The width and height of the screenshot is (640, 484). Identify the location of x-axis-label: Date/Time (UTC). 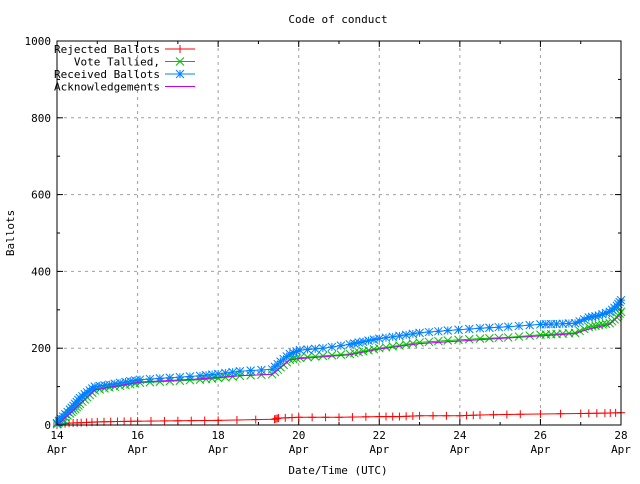
(337, 470).